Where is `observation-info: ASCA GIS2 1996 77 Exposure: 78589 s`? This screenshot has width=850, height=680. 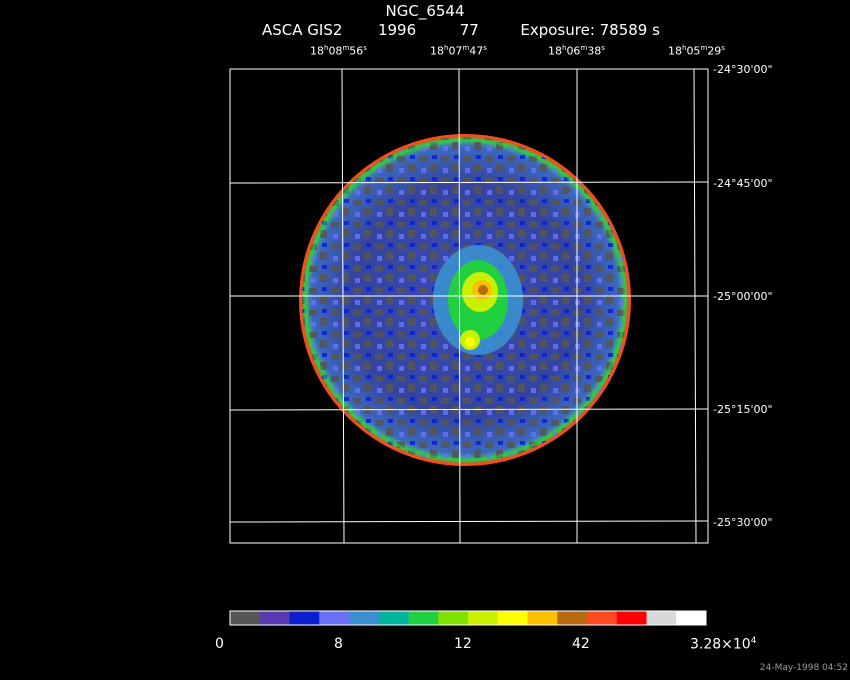 observation-info: ASCA GIS2 1996 77 Exposure: 78589 s is located at coordinates (461, 30).